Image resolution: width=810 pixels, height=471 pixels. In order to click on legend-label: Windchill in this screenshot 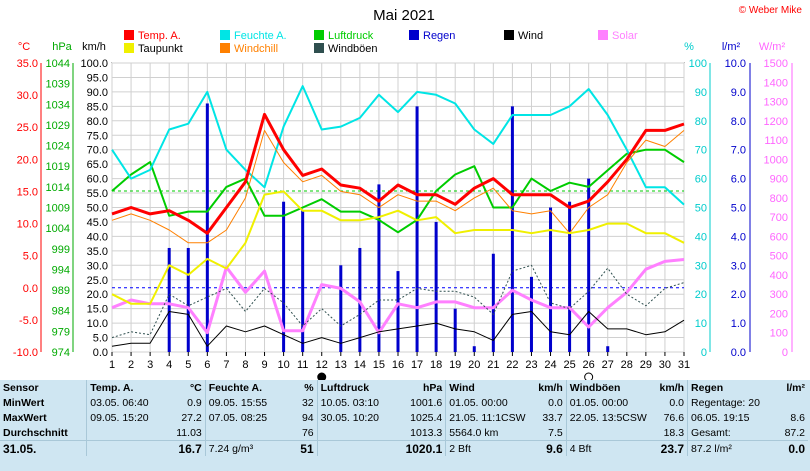, I will do `click(256, 49)`.